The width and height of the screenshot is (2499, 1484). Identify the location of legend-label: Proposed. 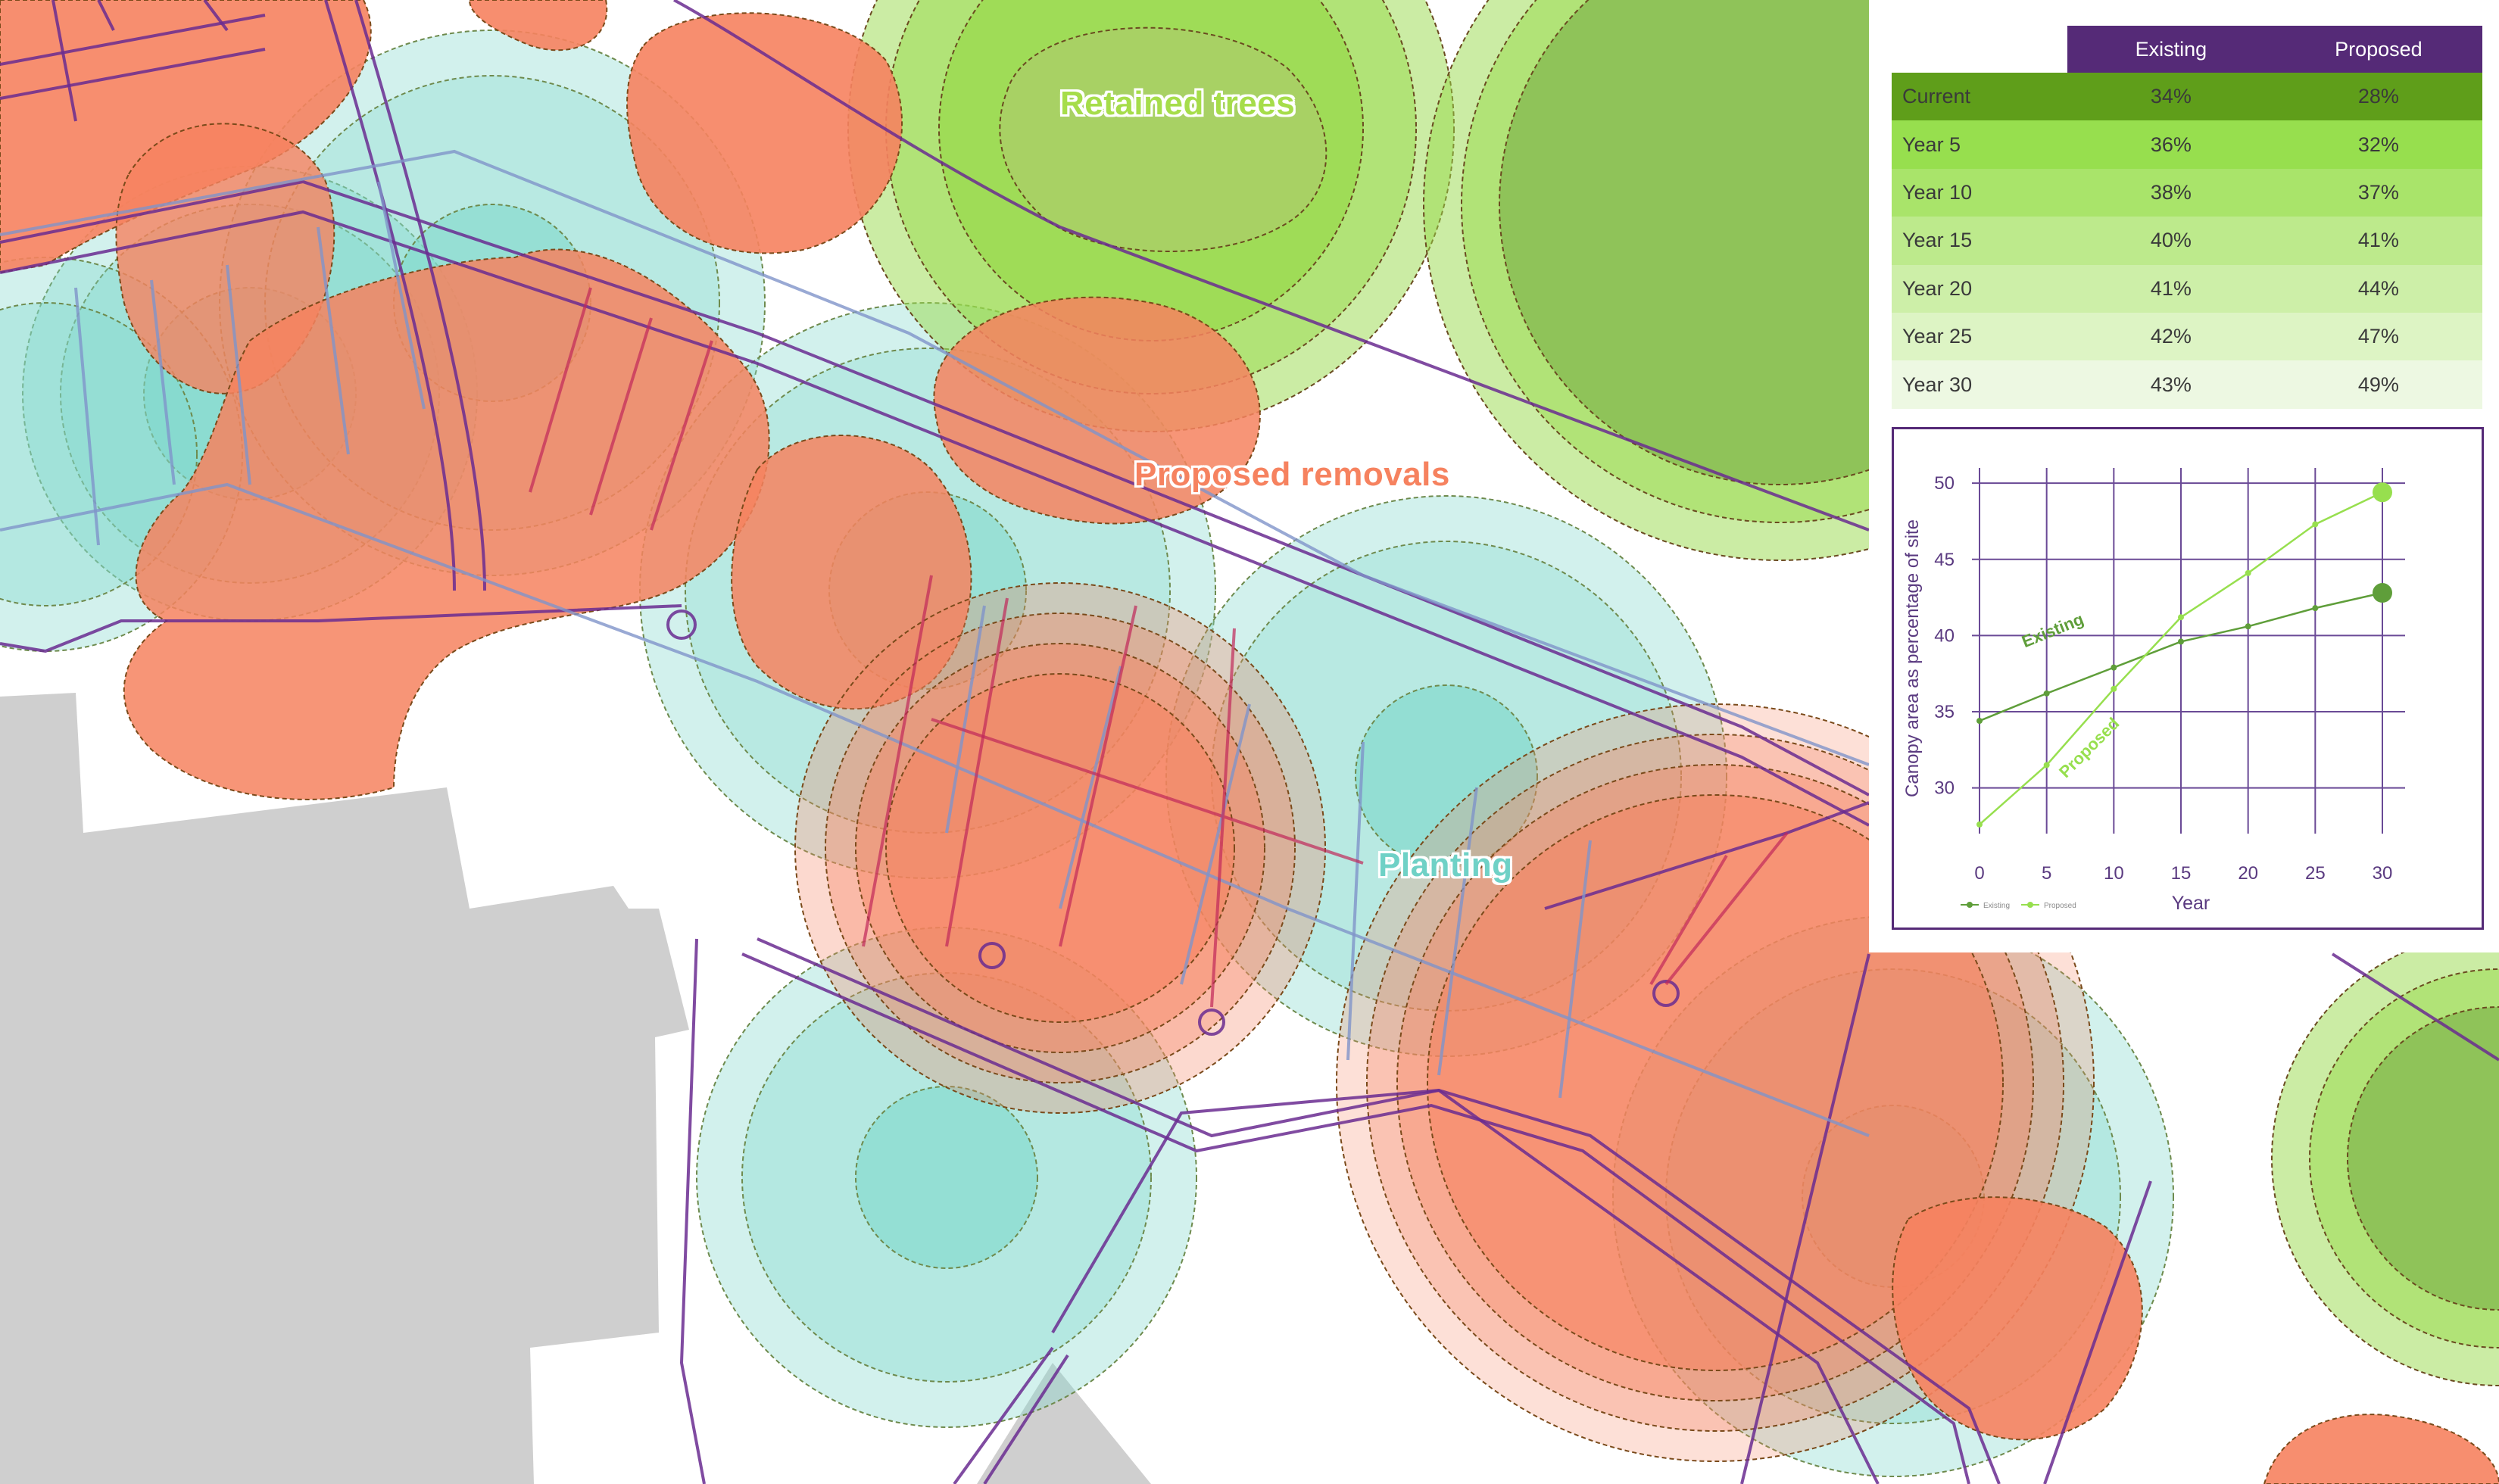
(2060, 906).